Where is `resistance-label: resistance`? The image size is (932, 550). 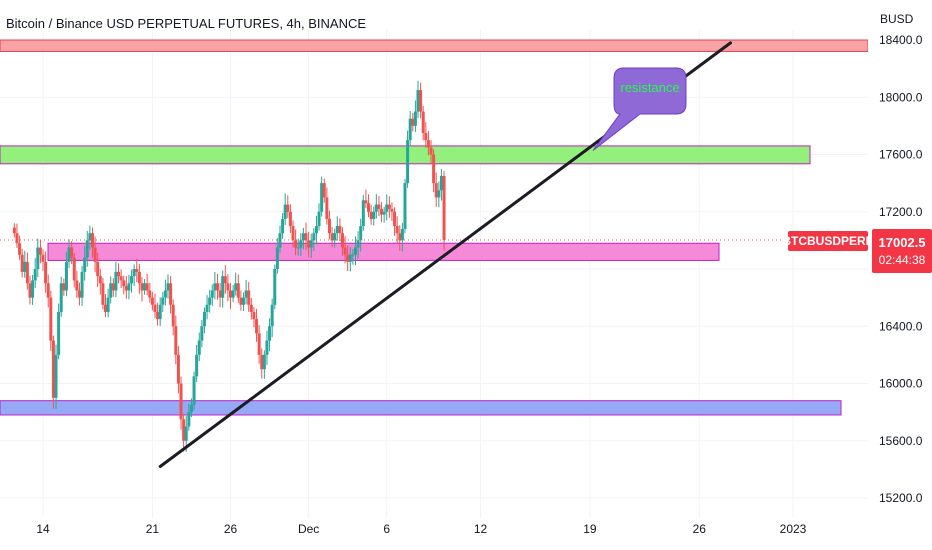
resistance-label: resistance is located at coordinates (650, 87).